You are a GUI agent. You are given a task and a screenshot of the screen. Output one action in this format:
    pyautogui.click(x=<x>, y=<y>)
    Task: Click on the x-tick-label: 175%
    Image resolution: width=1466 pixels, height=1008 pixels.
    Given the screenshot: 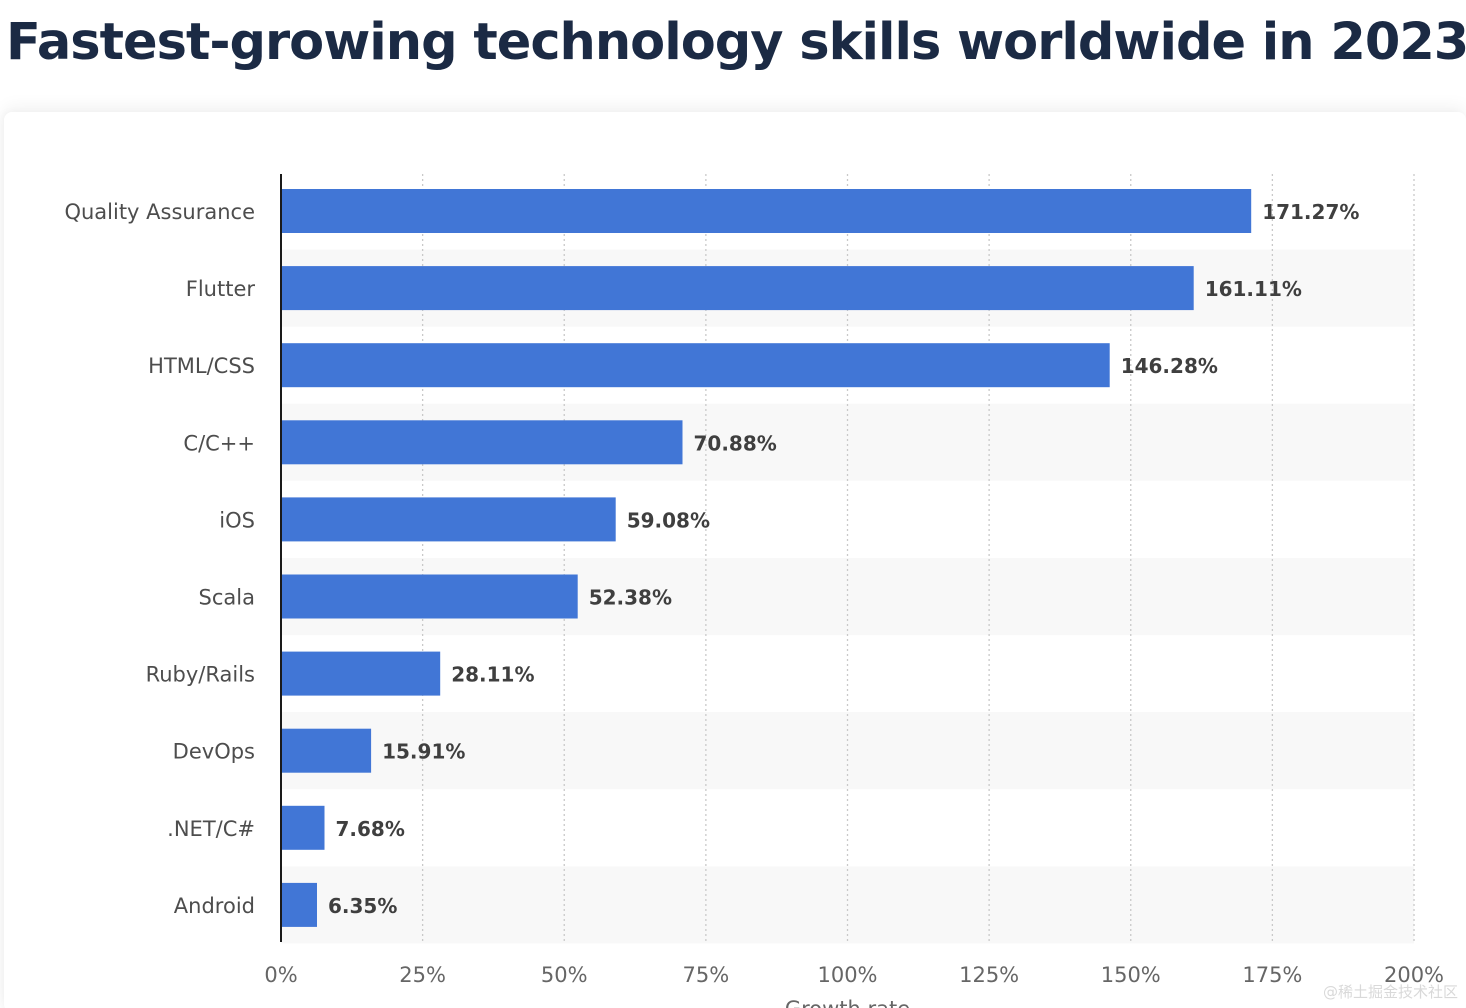 What is the action you would take?
    pyautogui.click(x=1272, y=975)
    